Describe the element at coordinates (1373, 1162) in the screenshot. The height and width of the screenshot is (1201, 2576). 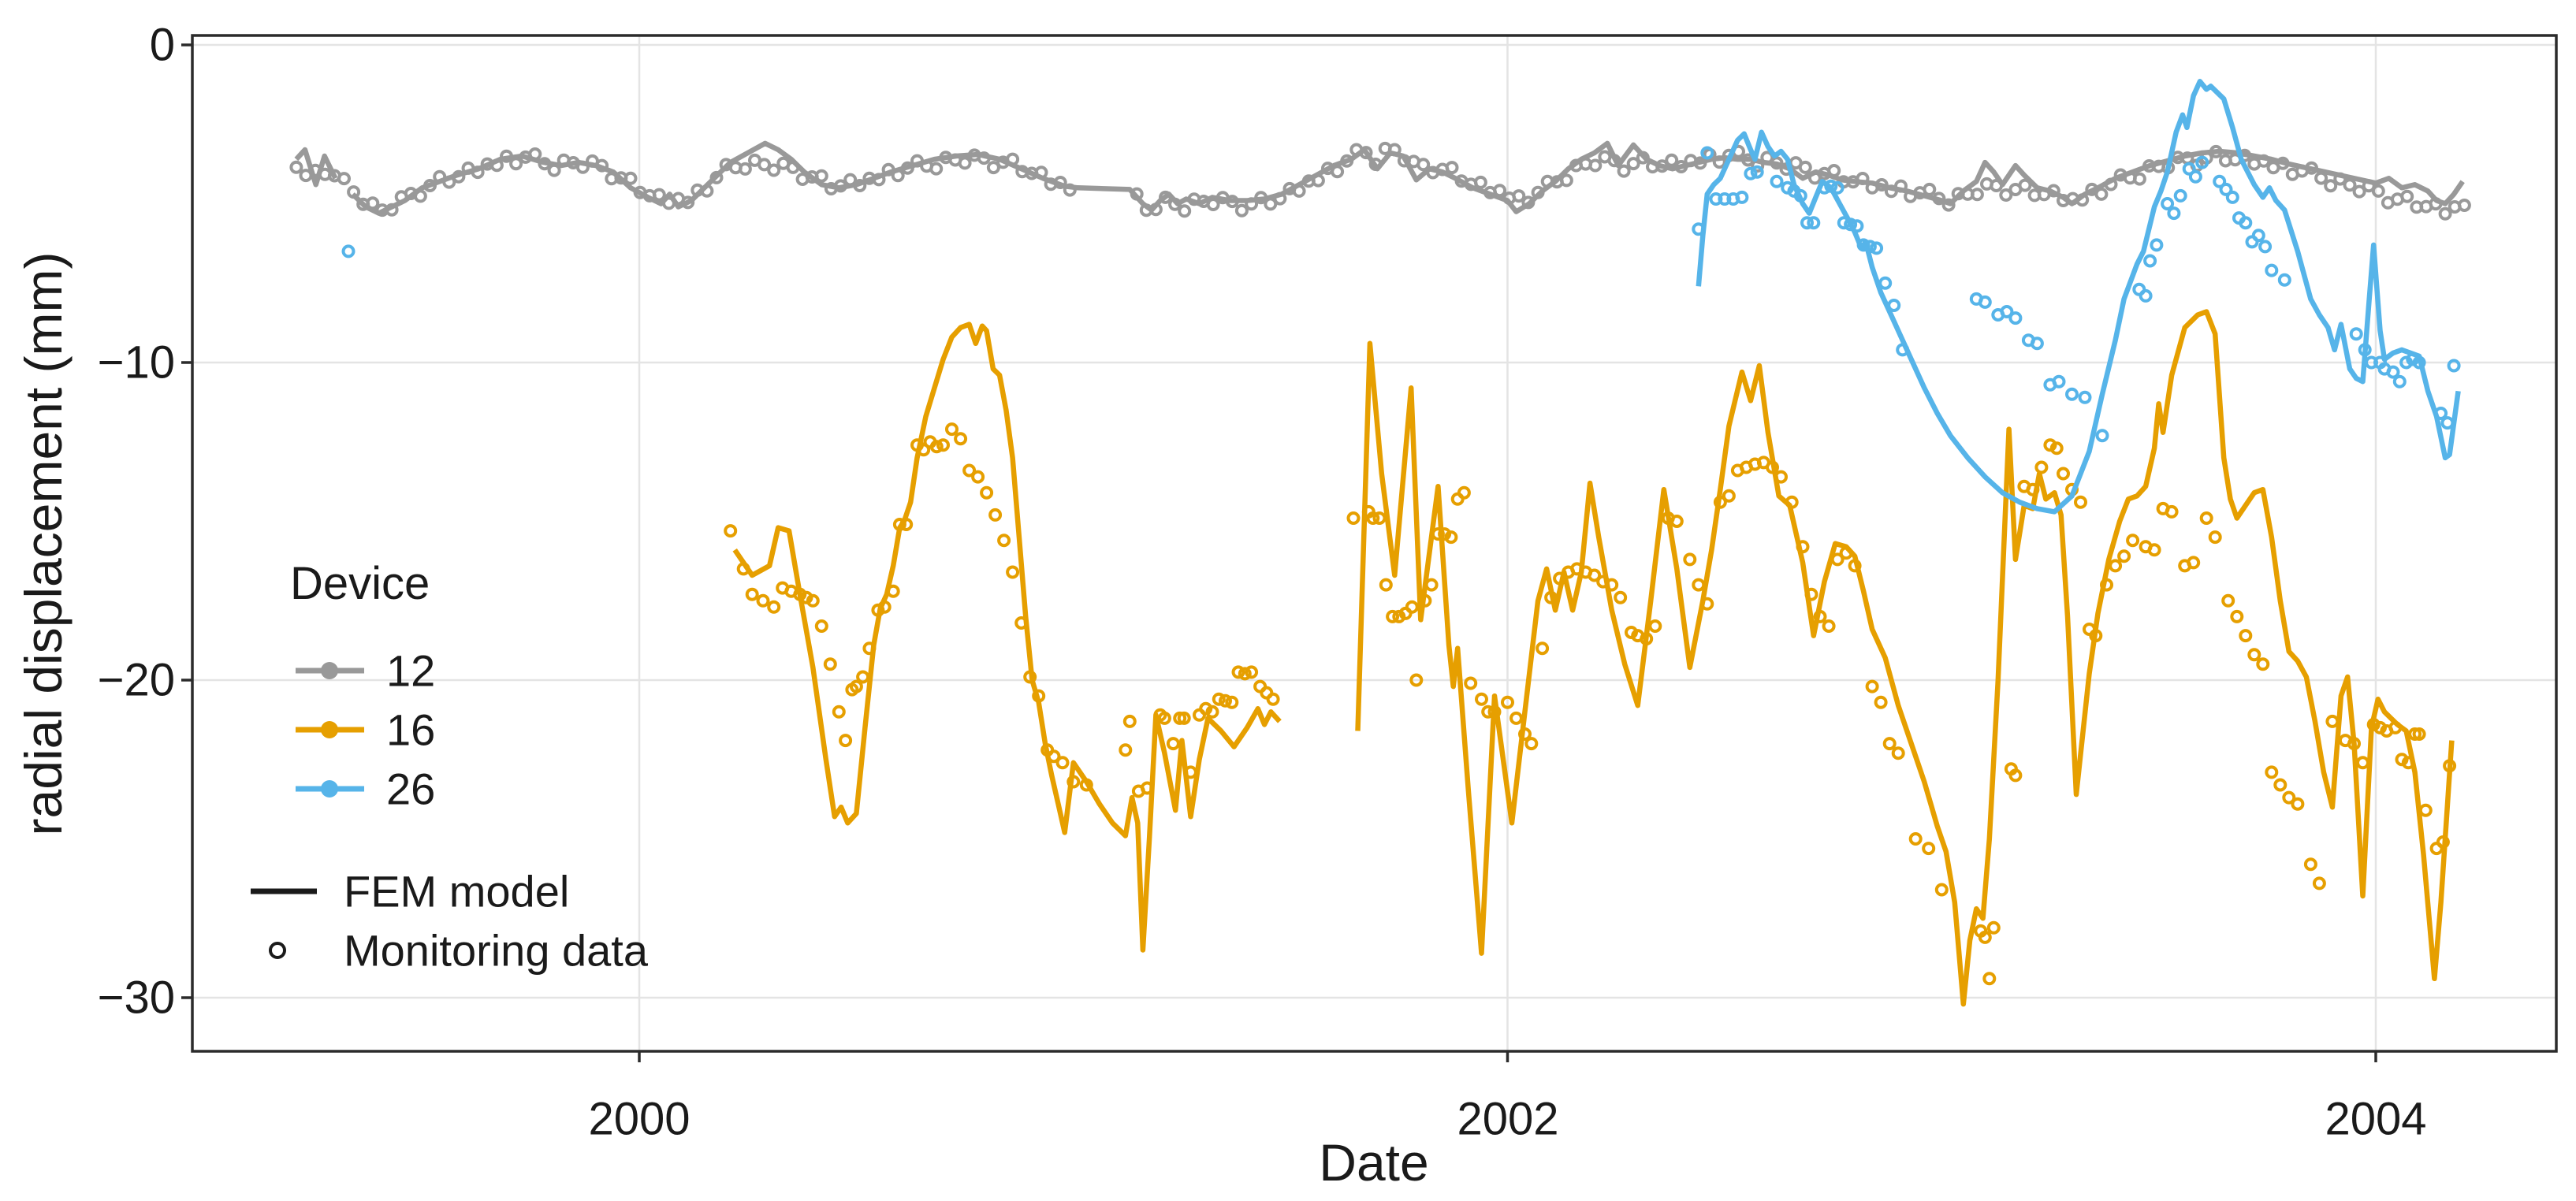
I see `x-axis-title: Date` at that location.